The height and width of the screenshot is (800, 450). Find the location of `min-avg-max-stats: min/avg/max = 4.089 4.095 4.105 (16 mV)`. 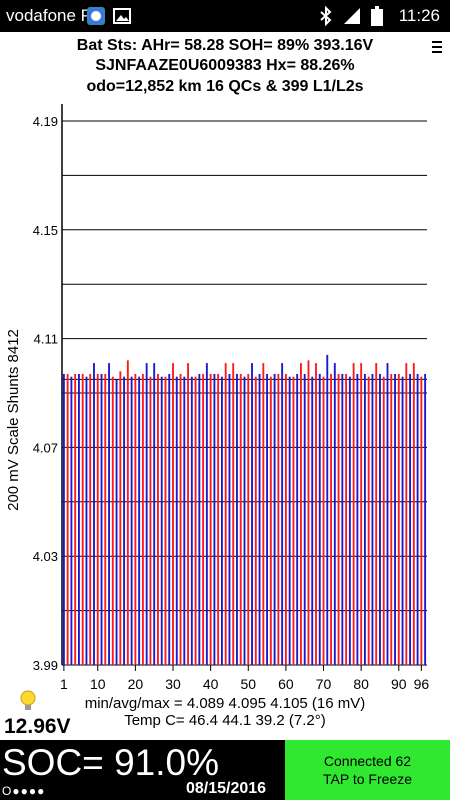

min-avg-max-stats: min/avg/max = 4.089 4.095 4.105 (16 mV) is located at coordinates (225, 703).